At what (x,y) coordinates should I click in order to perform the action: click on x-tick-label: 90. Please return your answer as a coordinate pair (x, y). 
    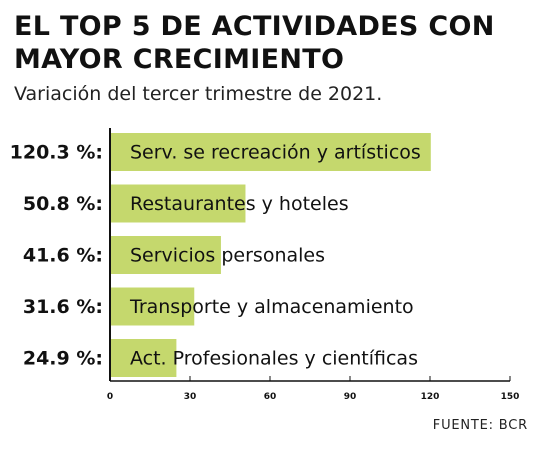
    Looking at the image, I should click on (350, 397).